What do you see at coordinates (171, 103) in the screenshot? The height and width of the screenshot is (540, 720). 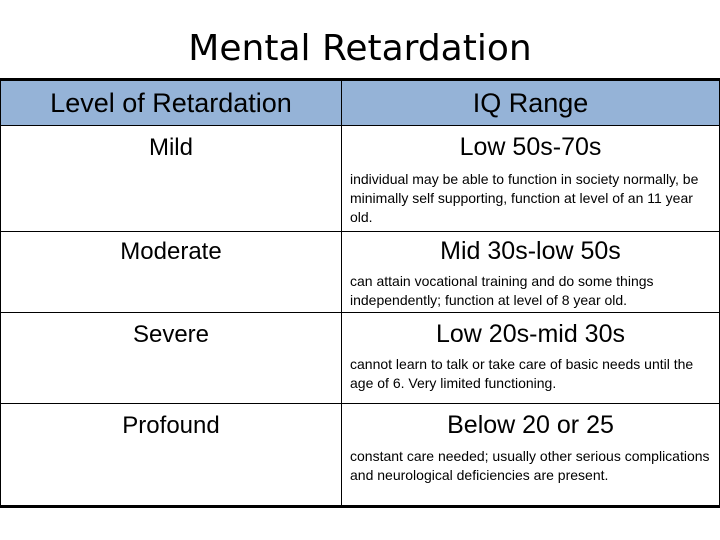 I see `header-level: Level of Retardation` at bounding box center [171, 103].